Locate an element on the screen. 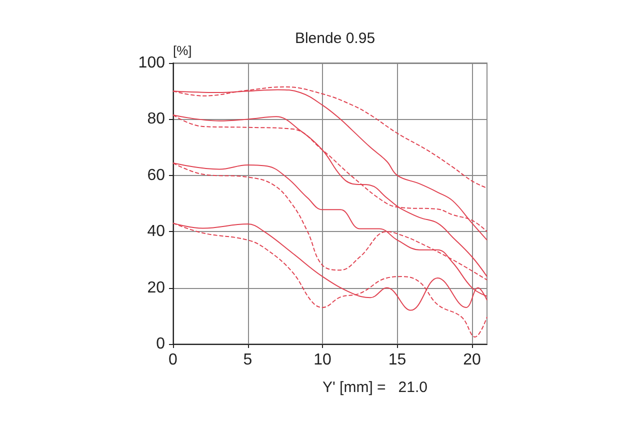 This screenshot has width=640, height=427. y-tick-label: 0 is located at coordinates (161, 344).